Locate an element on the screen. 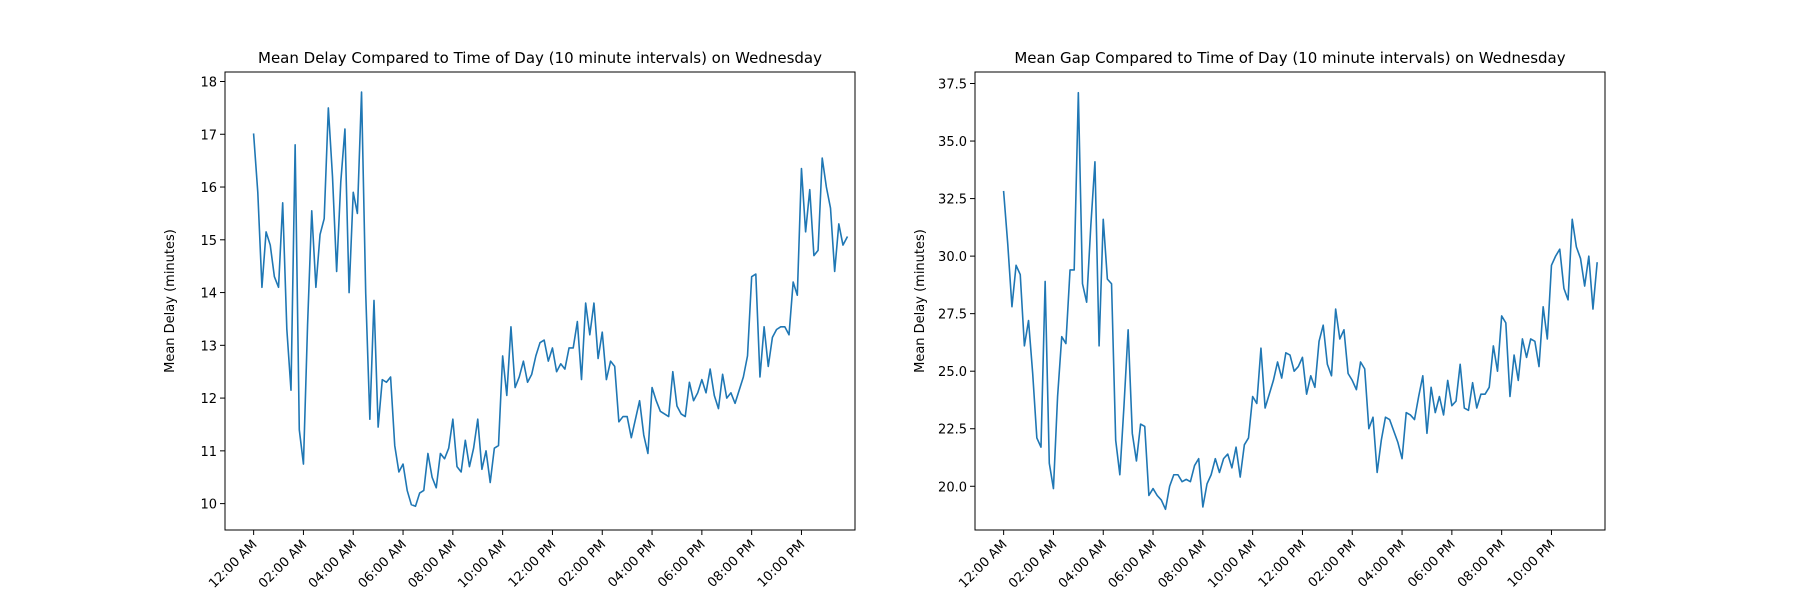  gap-y-axis-label: Mean Delay (minutes) is located at coordinates (920, 301).